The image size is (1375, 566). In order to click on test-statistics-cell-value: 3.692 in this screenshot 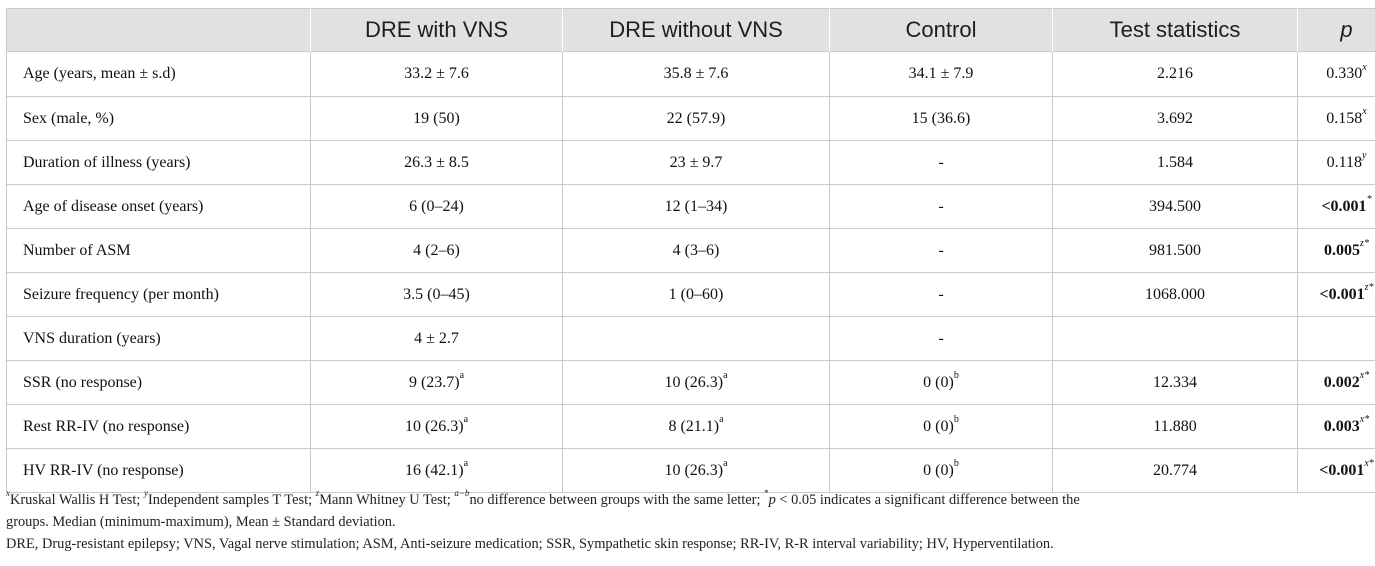, I will do `click(1175, 118)`.